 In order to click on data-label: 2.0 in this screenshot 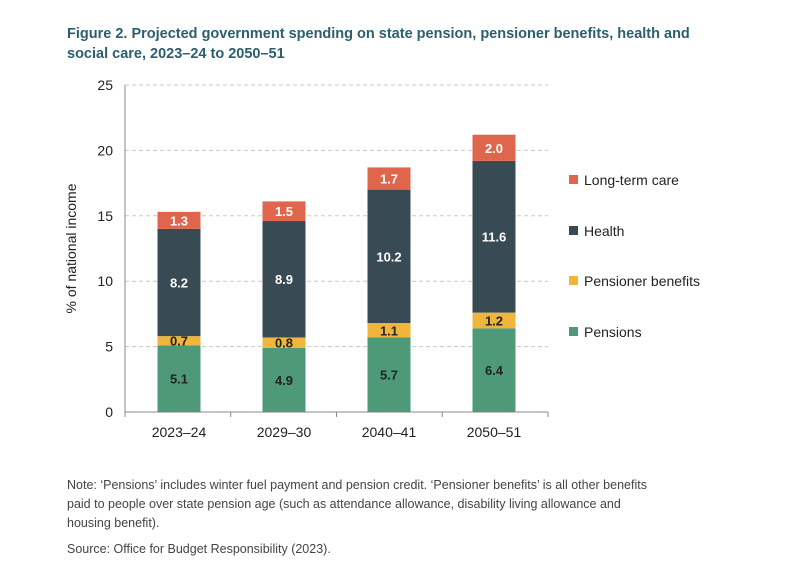, I will do `click(494, 148)`.